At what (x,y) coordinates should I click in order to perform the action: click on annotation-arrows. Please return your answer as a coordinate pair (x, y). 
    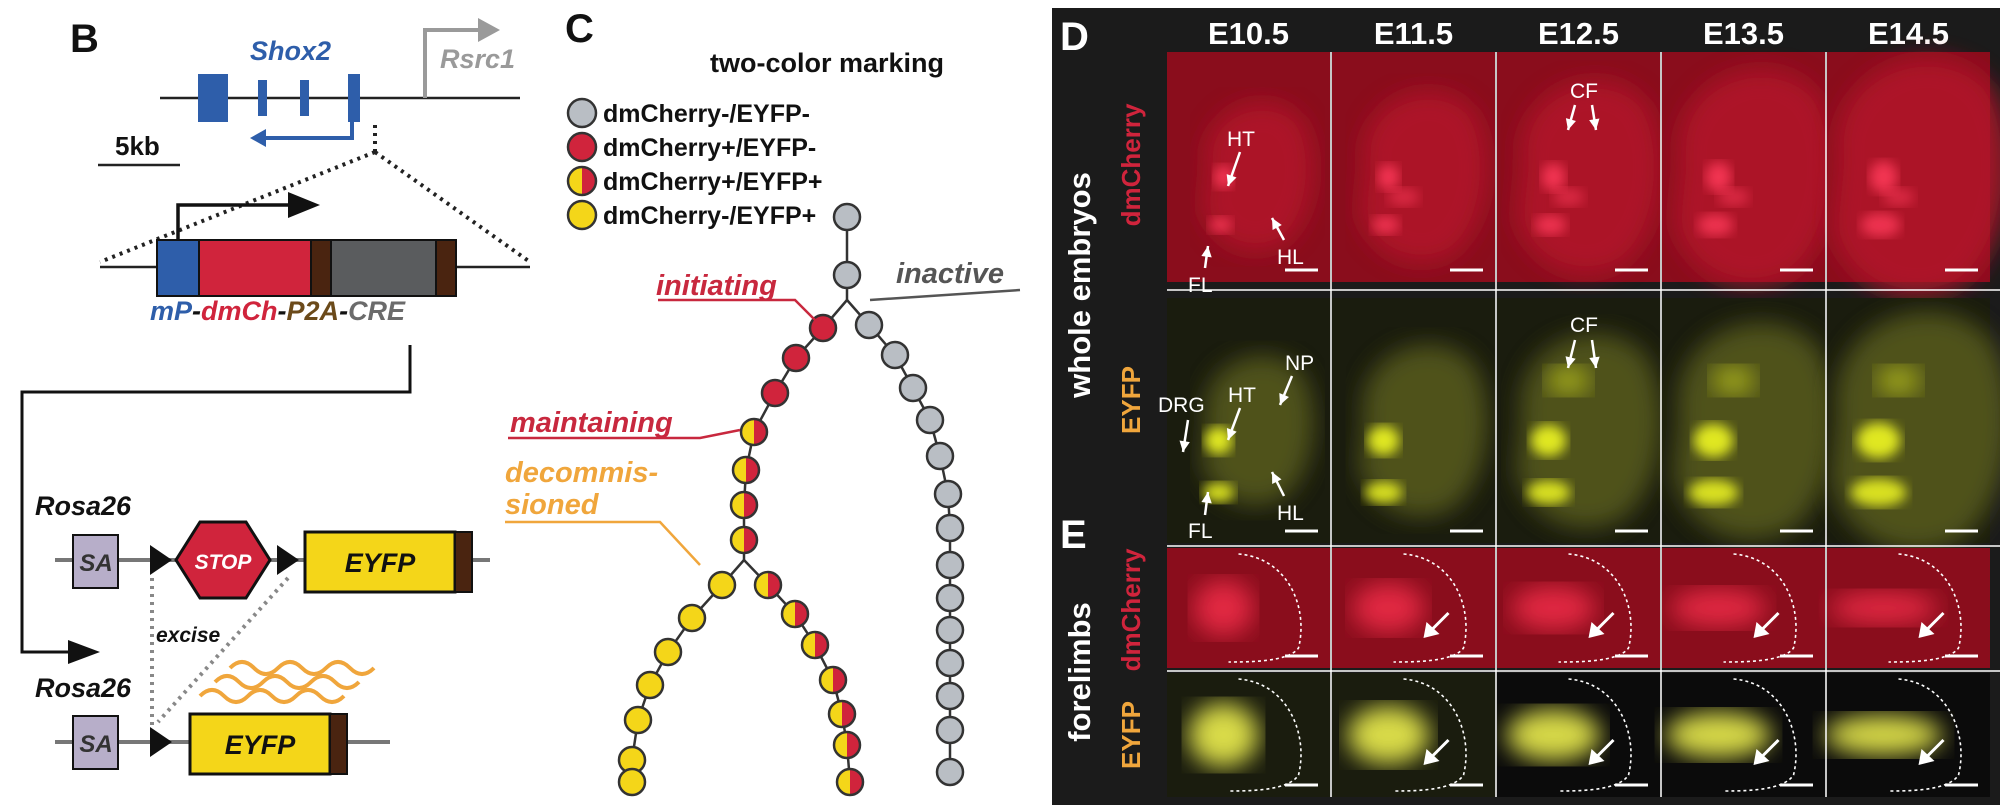
    Looking at the image, I should click on (1389, 310).